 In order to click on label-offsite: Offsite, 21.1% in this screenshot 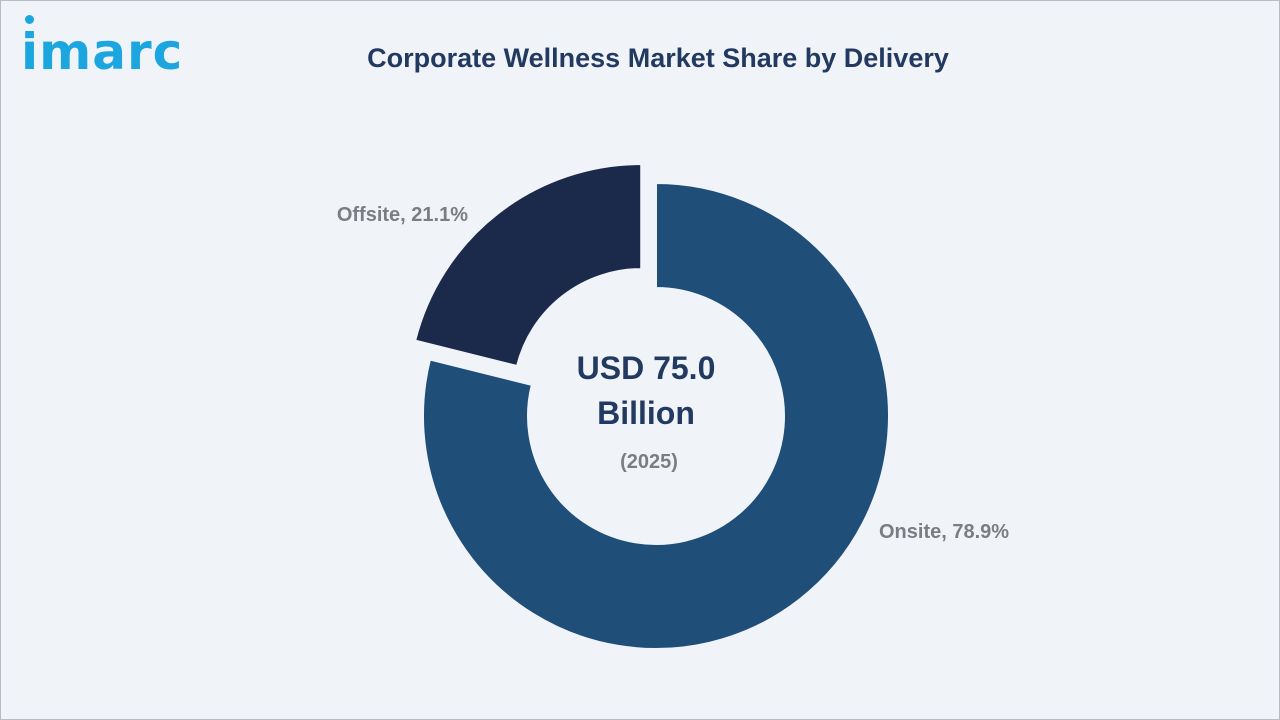, I will do `click(402, 215)`.